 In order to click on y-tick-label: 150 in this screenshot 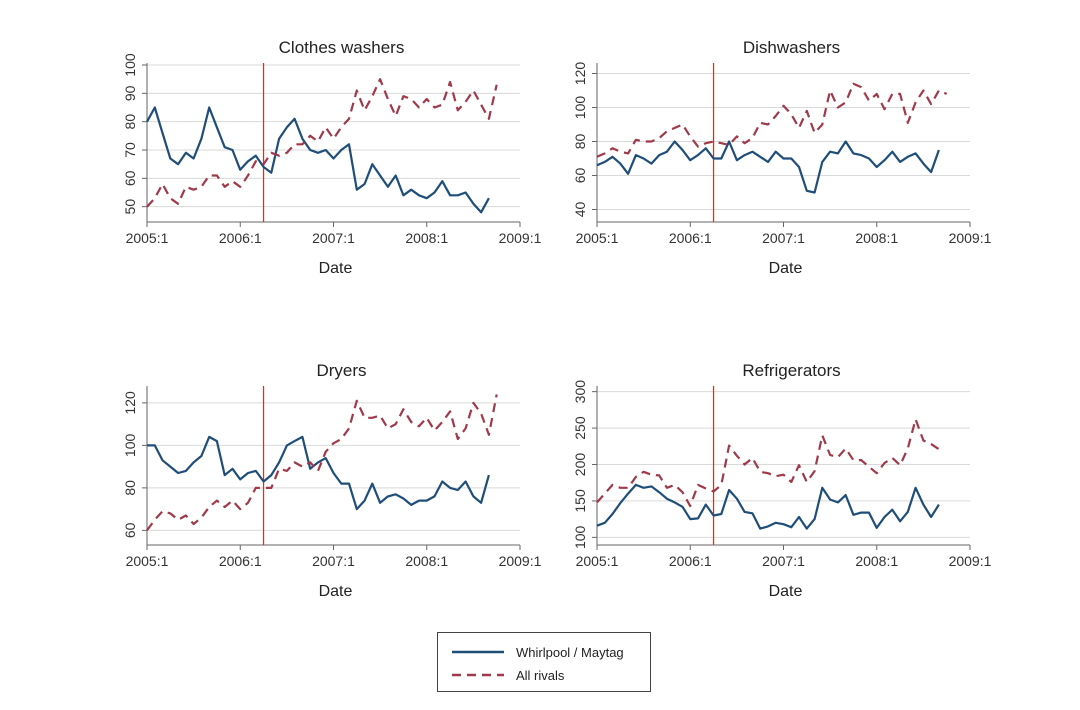, I will do `click(580, 501)`.